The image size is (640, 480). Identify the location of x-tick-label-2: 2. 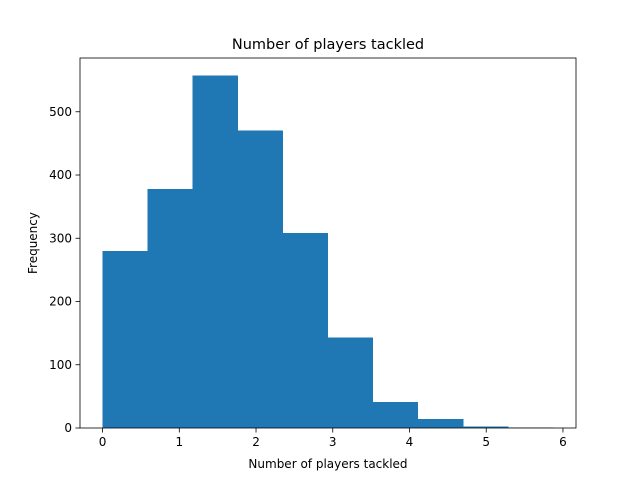
(256, 442).